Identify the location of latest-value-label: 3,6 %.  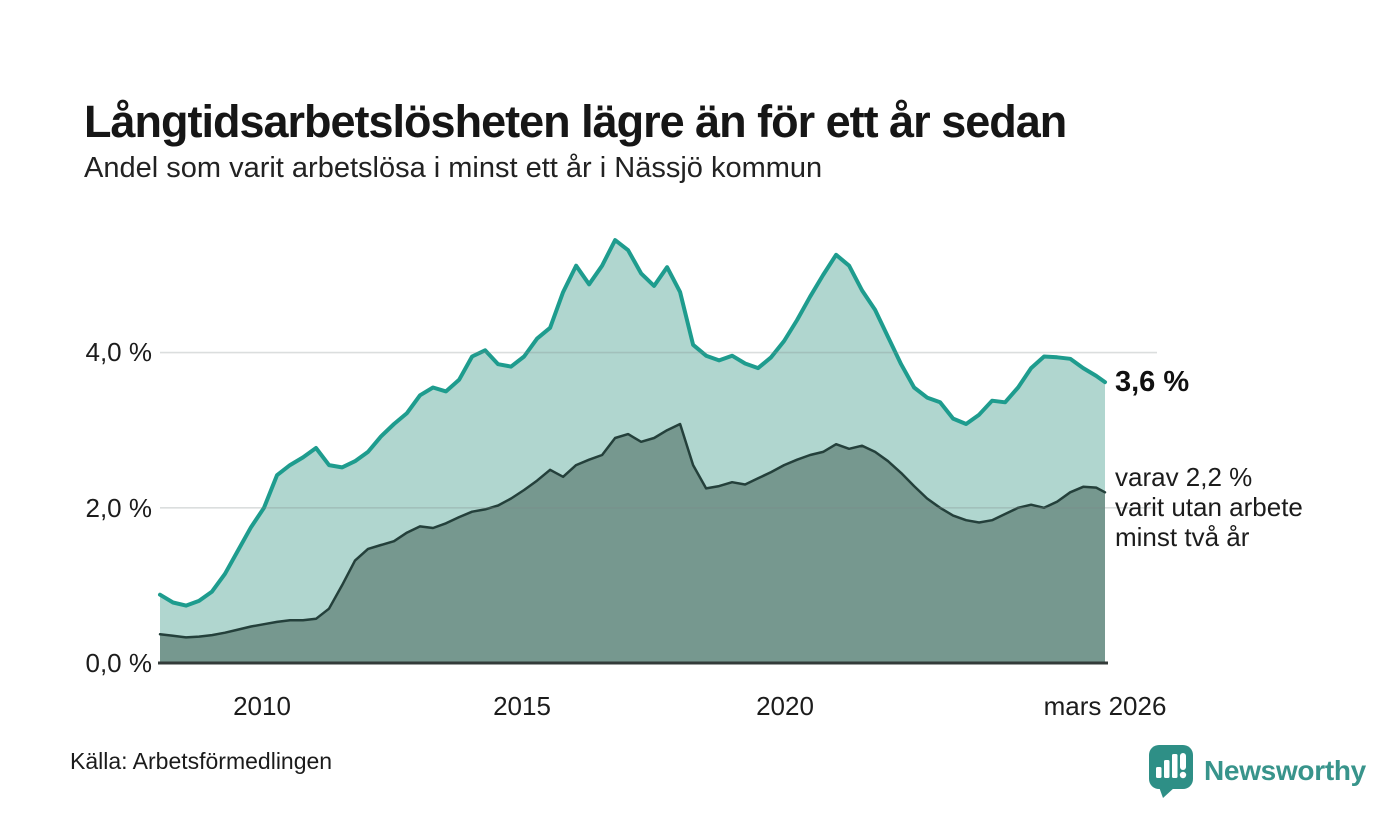
(1152, 382).